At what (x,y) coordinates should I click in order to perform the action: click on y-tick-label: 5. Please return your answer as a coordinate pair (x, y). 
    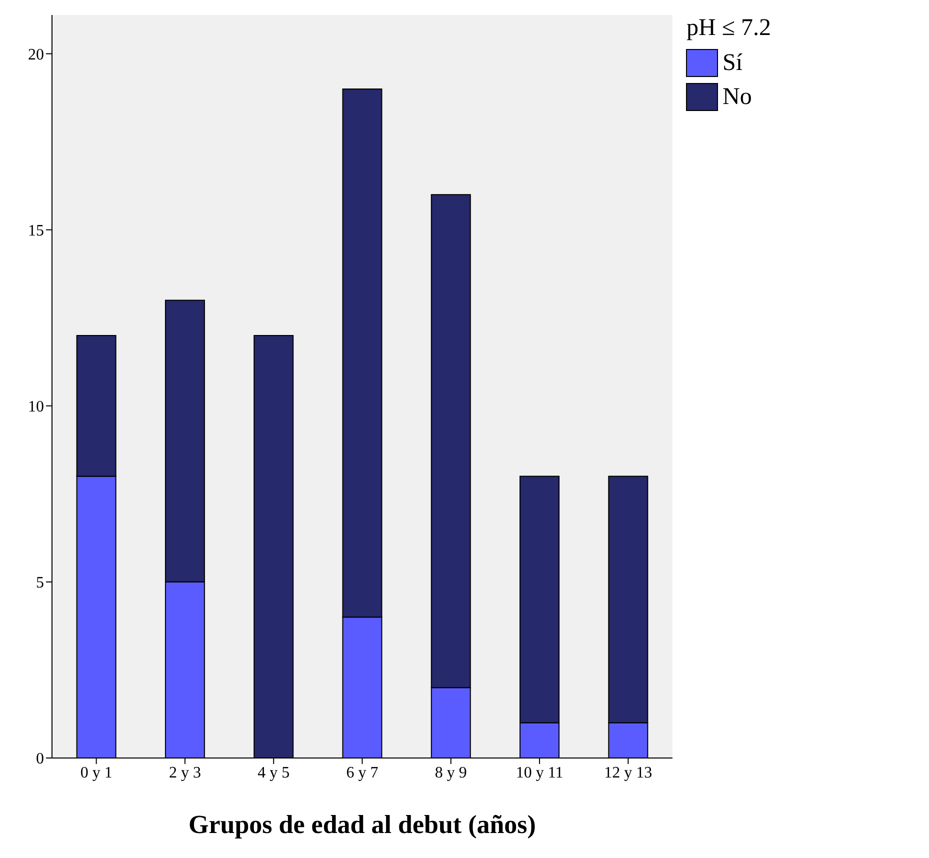
    Looking at the image, I should click on (40, 583).